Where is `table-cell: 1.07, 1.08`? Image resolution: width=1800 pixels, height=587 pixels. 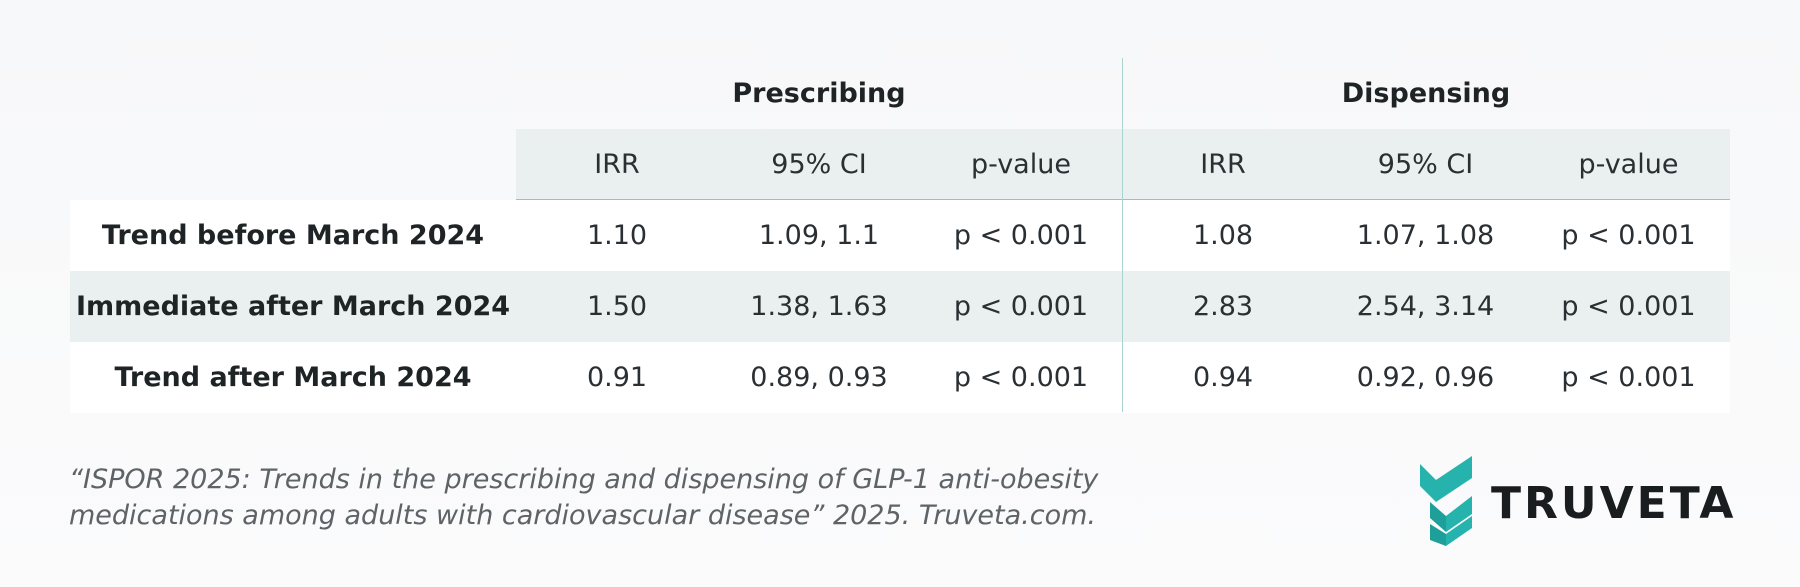
table-cell: 1.07, 1.08 is located at coordinates (1425, 235).